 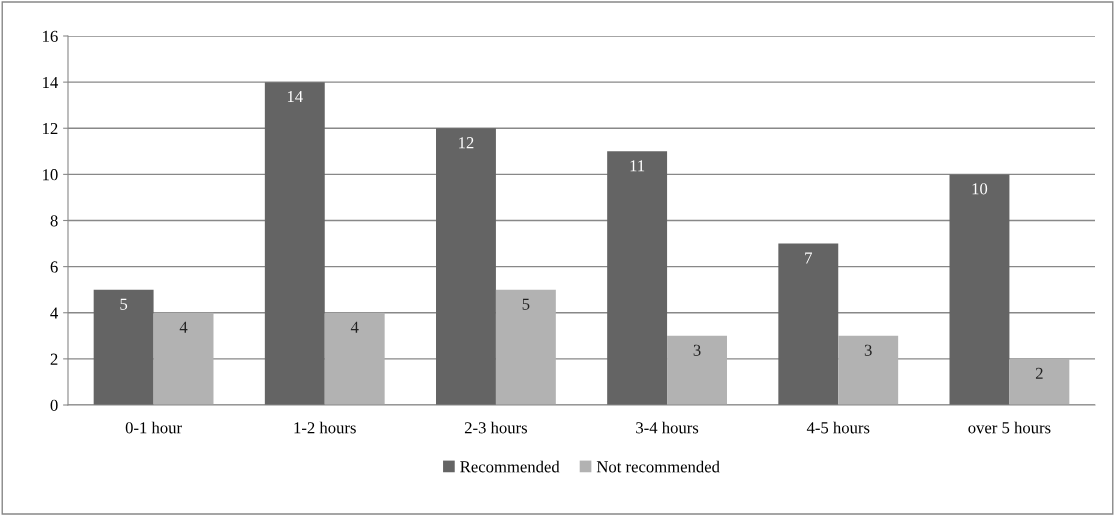 I want to click on data-label: 7, so click(x=808, y=258).